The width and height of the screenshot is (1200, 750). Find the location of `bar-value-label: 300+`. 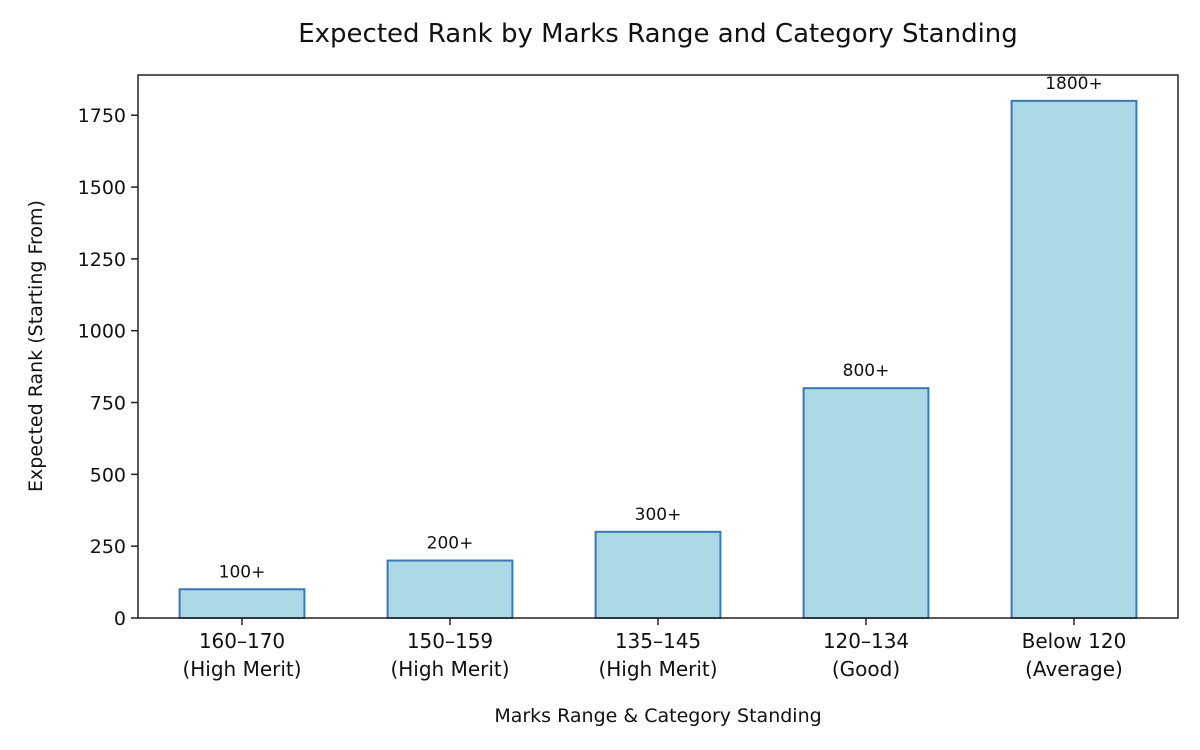

bar-value-label: 300+ is located at coordinates (658, 515).